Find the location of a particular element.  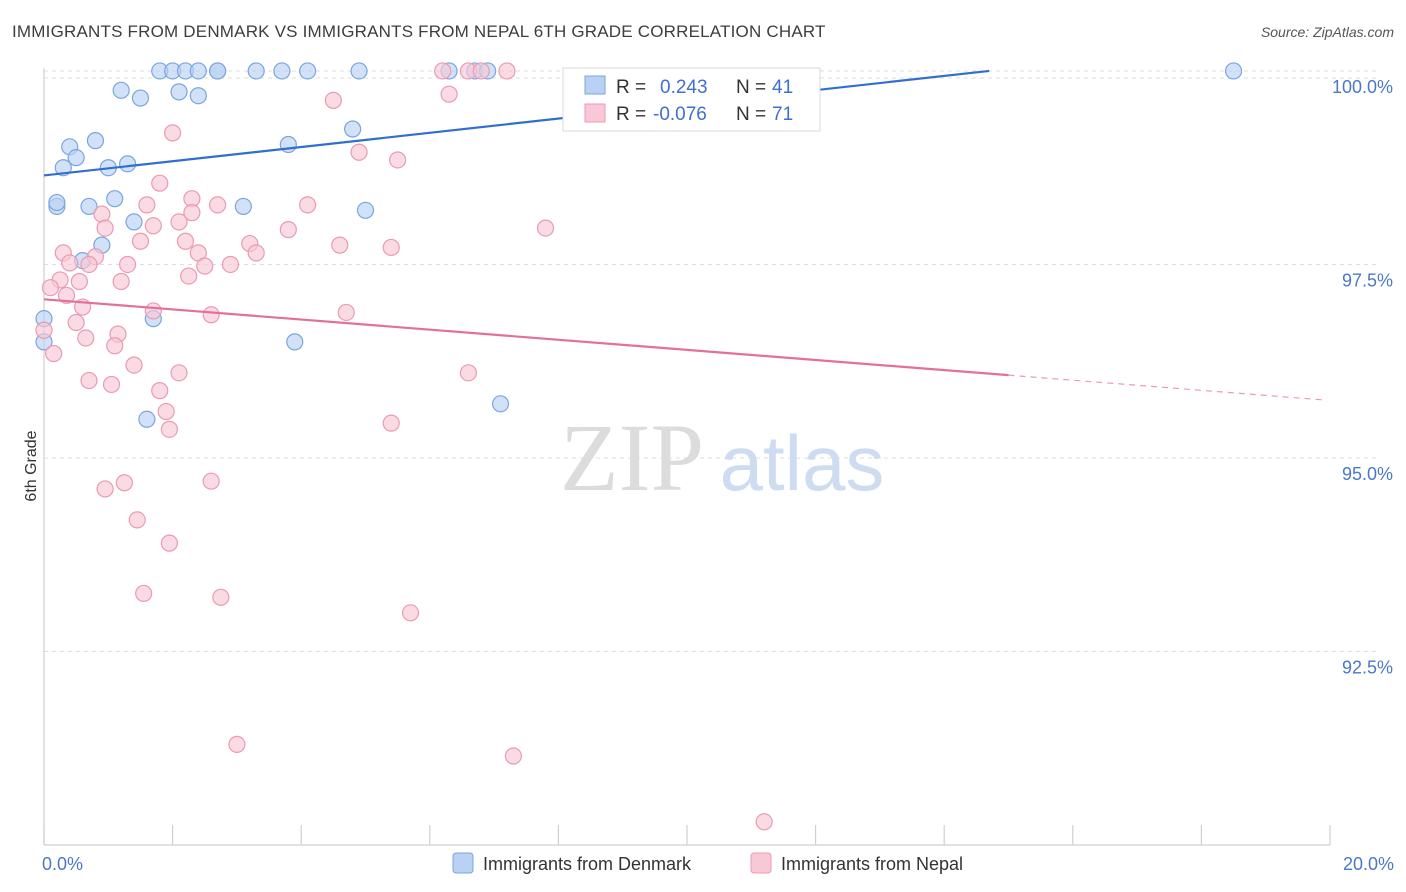

x-tick-label-max: 20.0% is located at coordinates (1368, 864).